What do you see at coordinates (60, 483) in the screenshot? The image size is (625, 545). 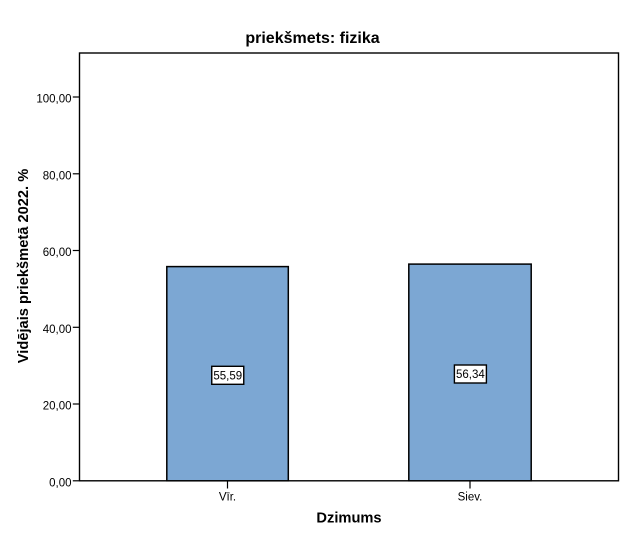 I see `svg-text: 0,00` at bounding box center [60, 483].